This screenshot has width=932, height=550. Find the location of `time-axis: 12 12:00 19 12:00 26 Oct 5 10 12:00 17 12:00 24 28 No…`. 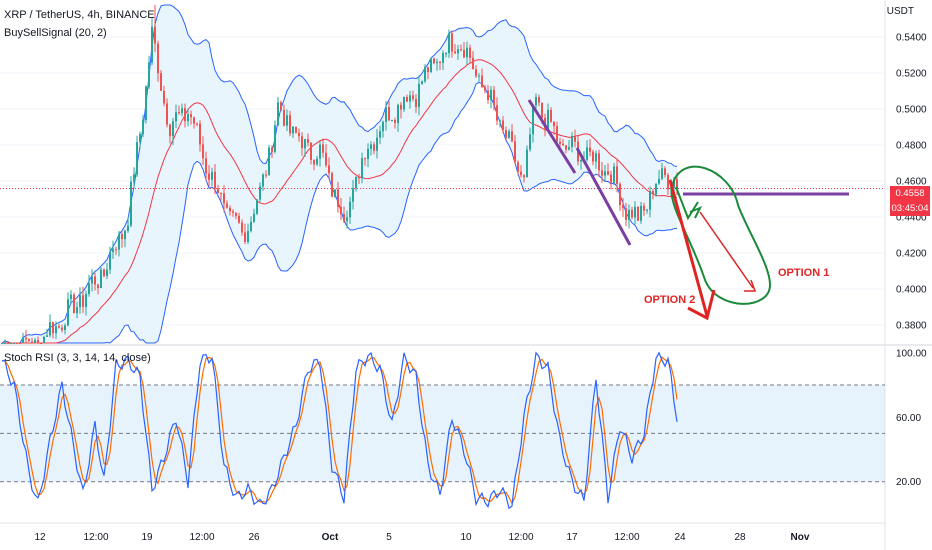

time-axis: 12 12:00 19 12:00 26 Oct 5 10 12:00 17 12:00 24 28 No… is located at coordinates (421, 537).